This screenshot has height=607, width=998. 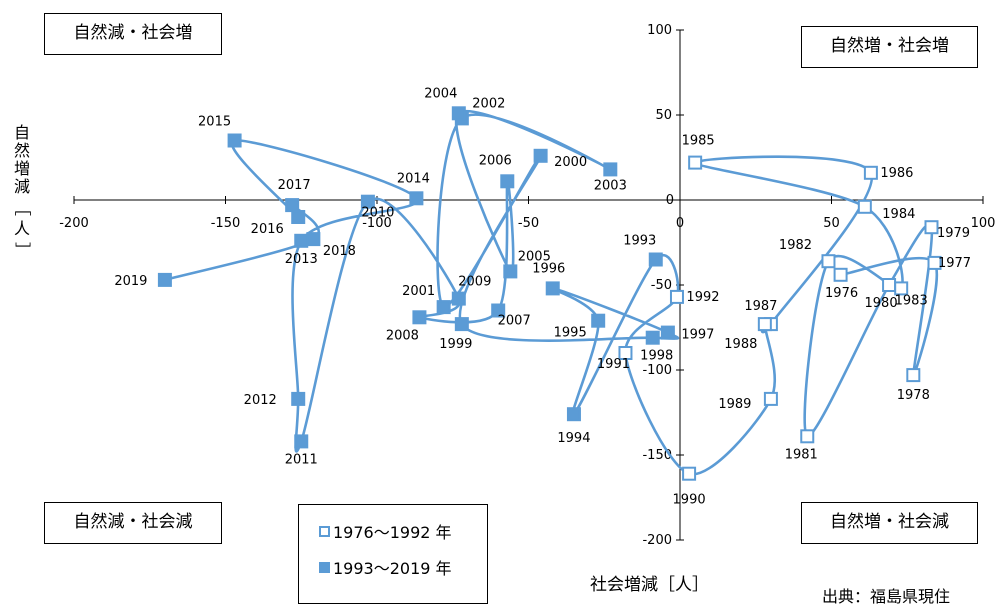 What do you see at coordinates (656, 356) in the screenshot?
I see `point-label-1998: 1998` at bounding box center [656, 356].